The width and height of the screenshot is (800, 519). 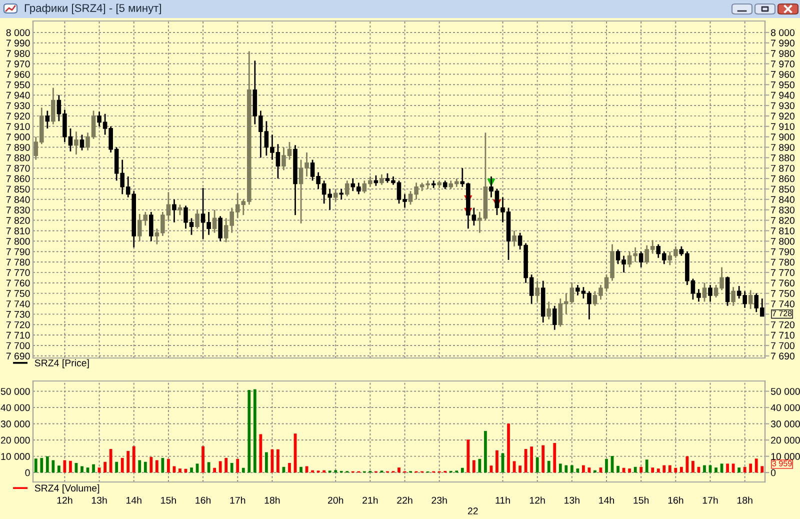 I want to click on y-tick-label: 7 800, so click(x=18, y=241).